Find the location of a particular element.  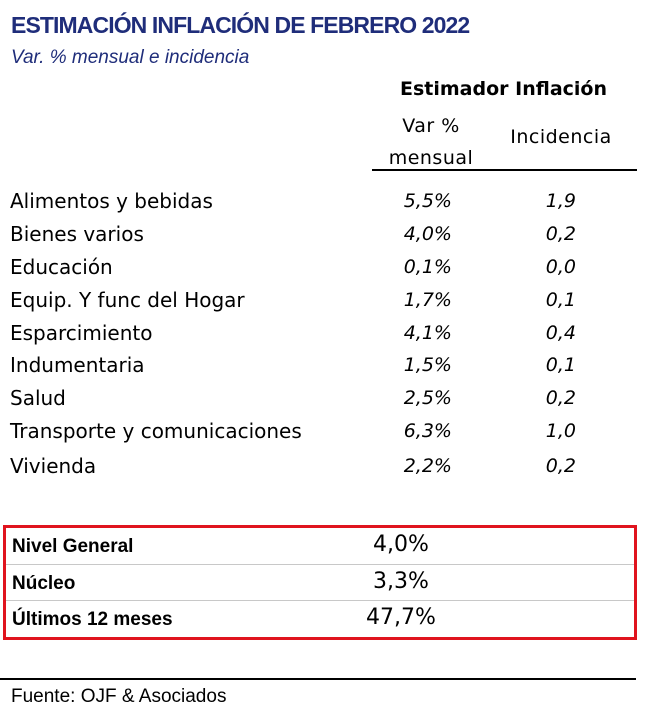

summary-label: Nivel General is located at coordinates (73, 546).